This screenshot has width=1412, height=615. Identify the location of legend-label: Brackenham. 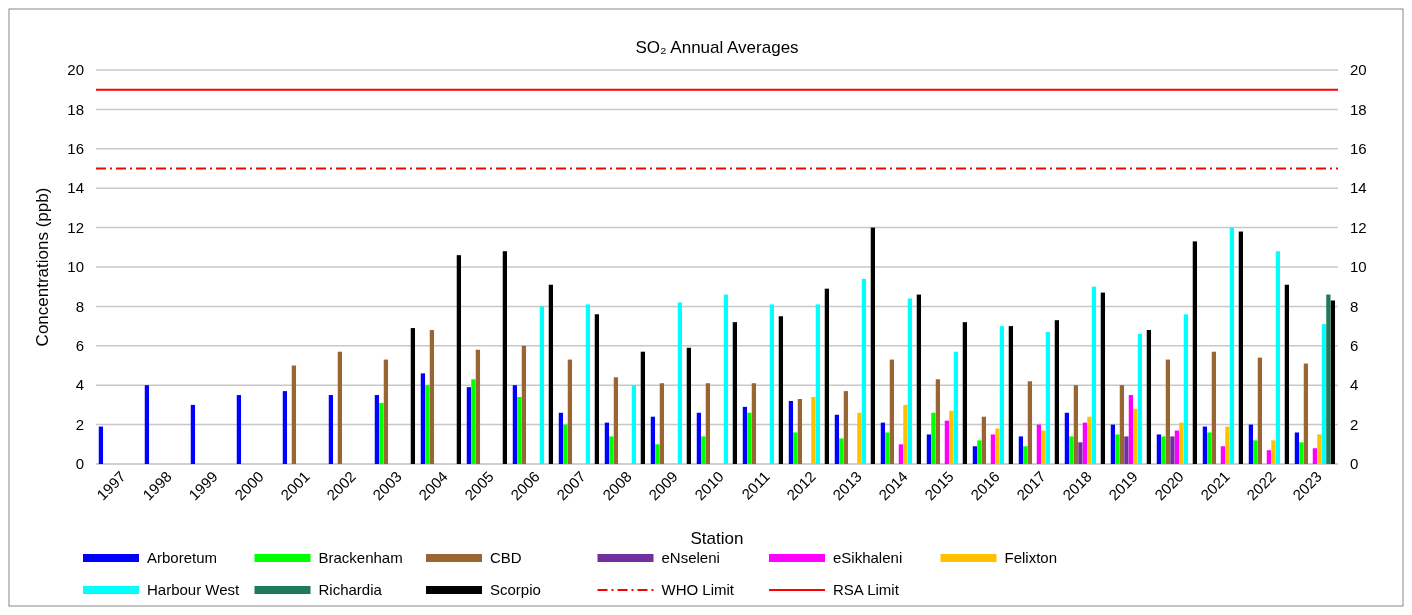
(360, 558).